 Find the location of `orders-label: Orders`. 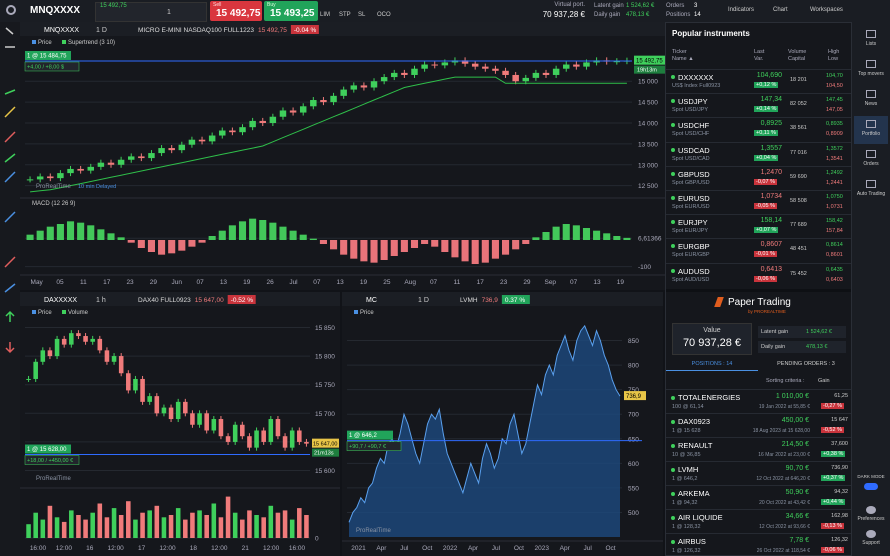

orders-label: Orders is located at coordinates (675, 6).